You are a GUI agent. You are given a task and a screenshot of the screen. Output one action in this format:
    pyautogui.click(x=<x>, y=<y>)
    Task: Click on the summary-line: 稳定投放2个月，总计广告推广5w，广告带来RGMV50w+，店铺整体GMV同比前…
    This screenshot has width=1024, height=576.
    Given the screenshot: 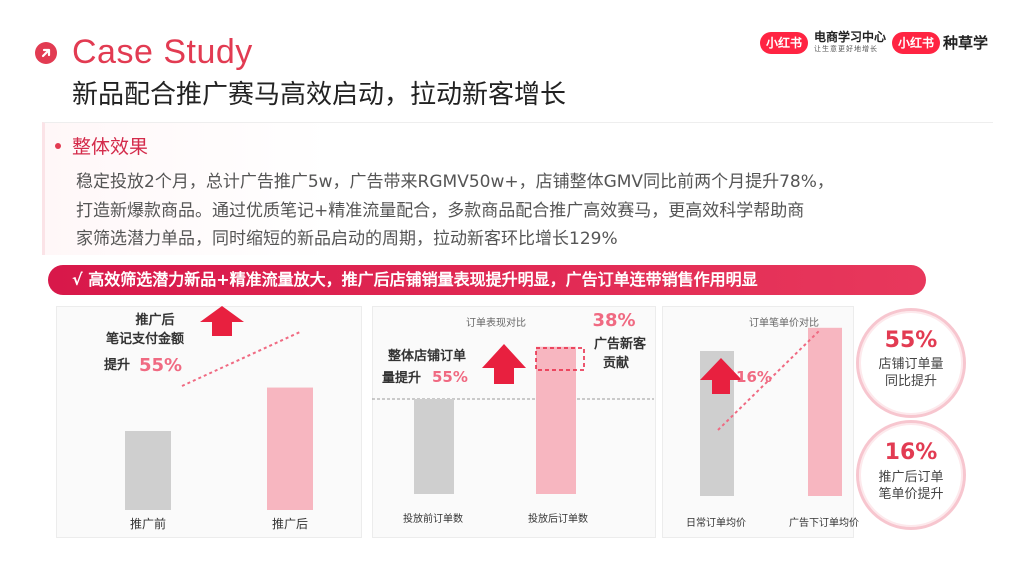 What is the action you would take?
    pyautogui.click(x=455, y=182)
    